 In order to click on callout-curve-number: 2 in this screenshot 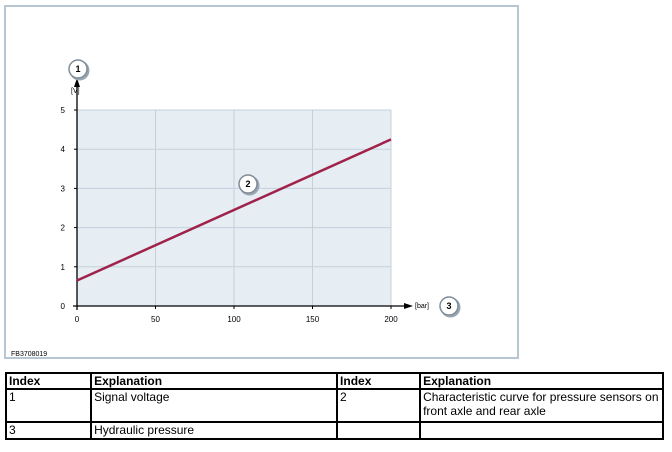, I will do `click(247, 184)`.